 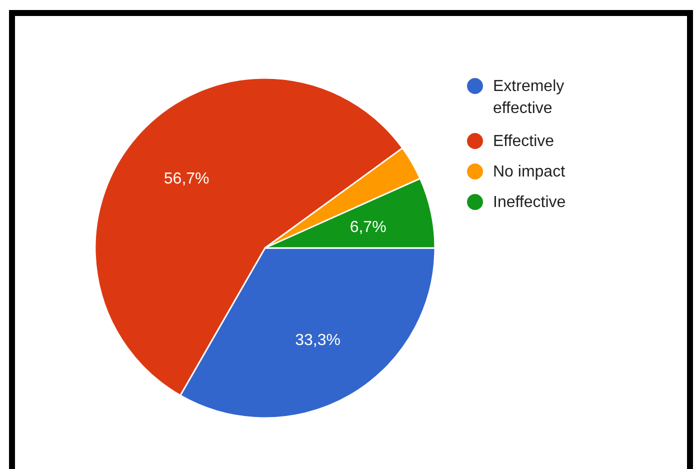 What do you see at coordinates (187, 179) in the screenshot?
I see `data-label: 56,7%` at bounding box center [187, 179].